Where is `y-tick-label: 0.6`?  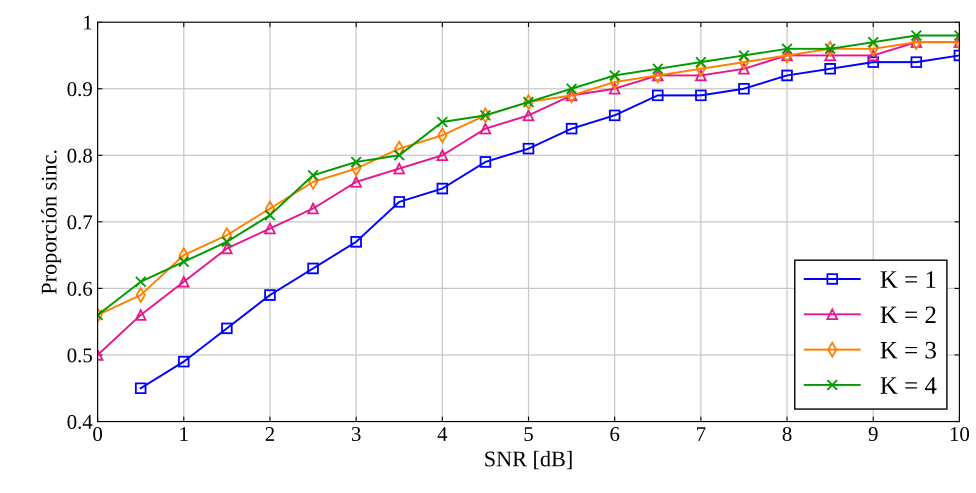
y-tick-label: 0.6 is located at coordinates (79, 289).